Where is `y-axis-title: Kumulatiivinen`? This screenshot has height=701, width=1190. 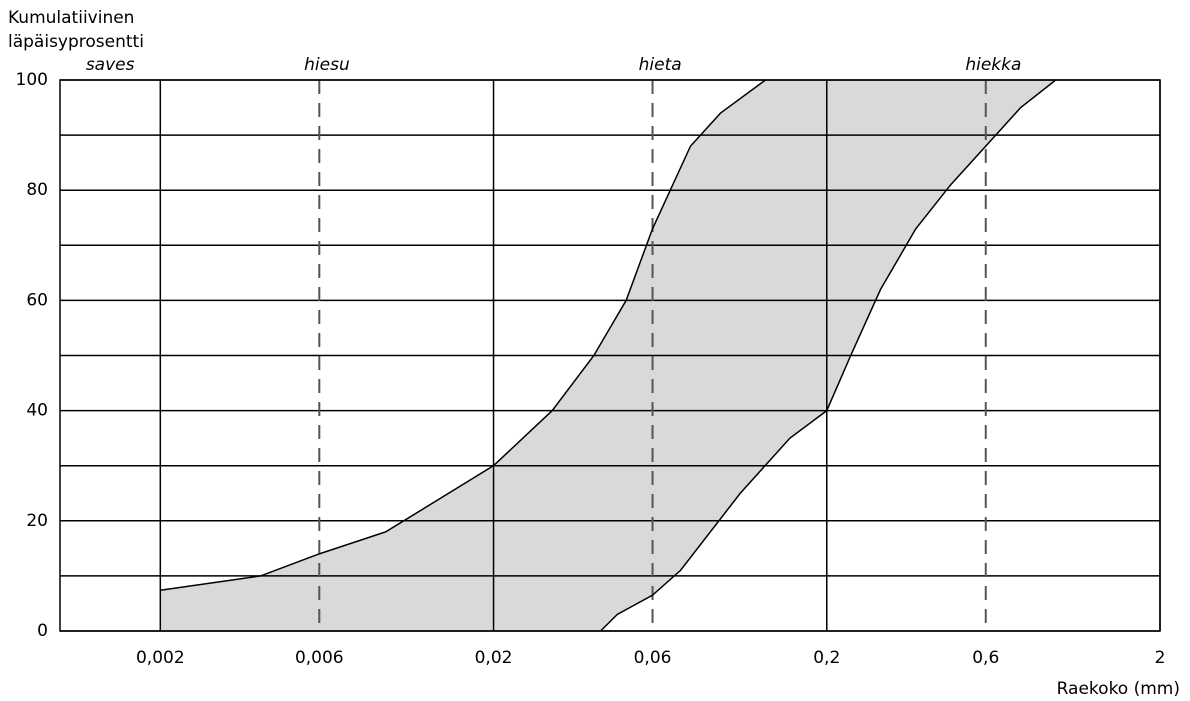 y-axis-title: Kumulatiivinen is located at coordinates (71, 18).